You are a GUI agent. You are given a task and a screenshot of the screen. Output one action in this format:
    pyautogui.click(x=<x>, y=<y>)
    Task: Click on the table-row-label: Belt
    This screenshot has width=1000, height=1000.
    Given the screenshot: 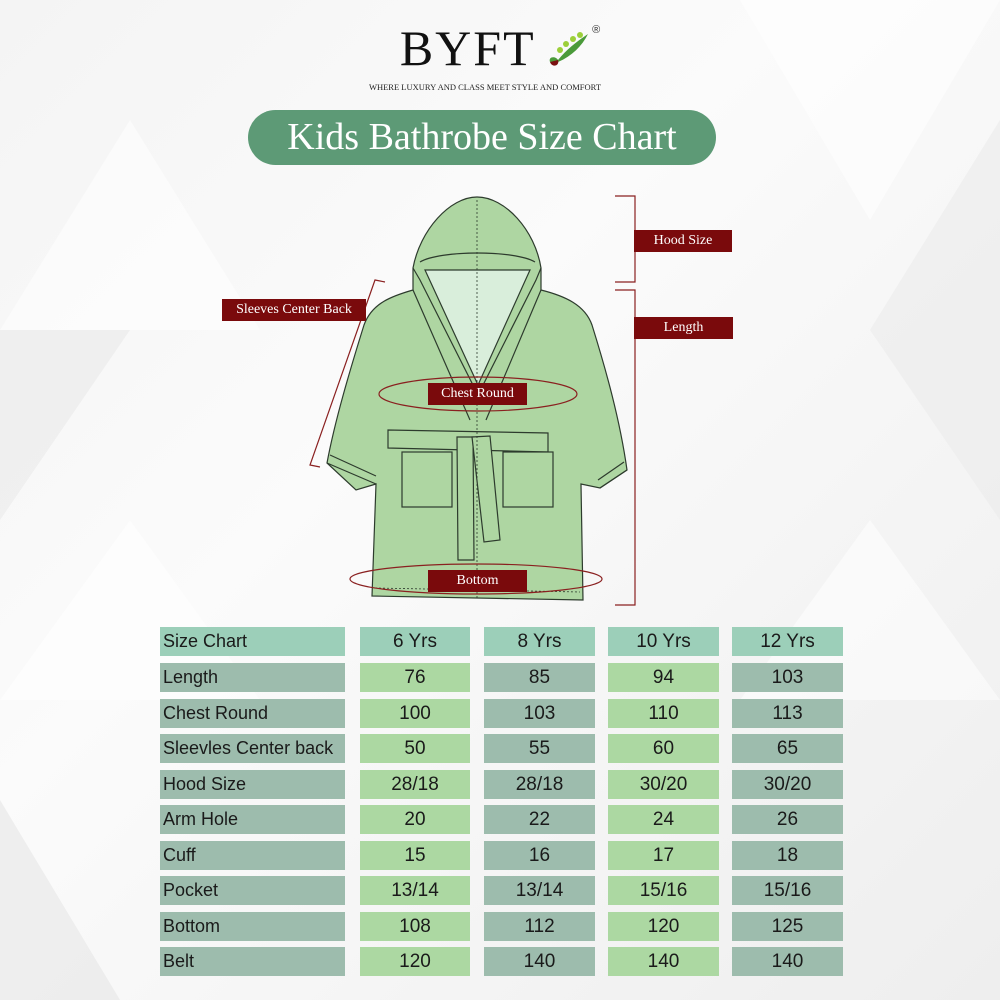 What is the action you would take?
    pyautogui.click(x=252, y=961)
    